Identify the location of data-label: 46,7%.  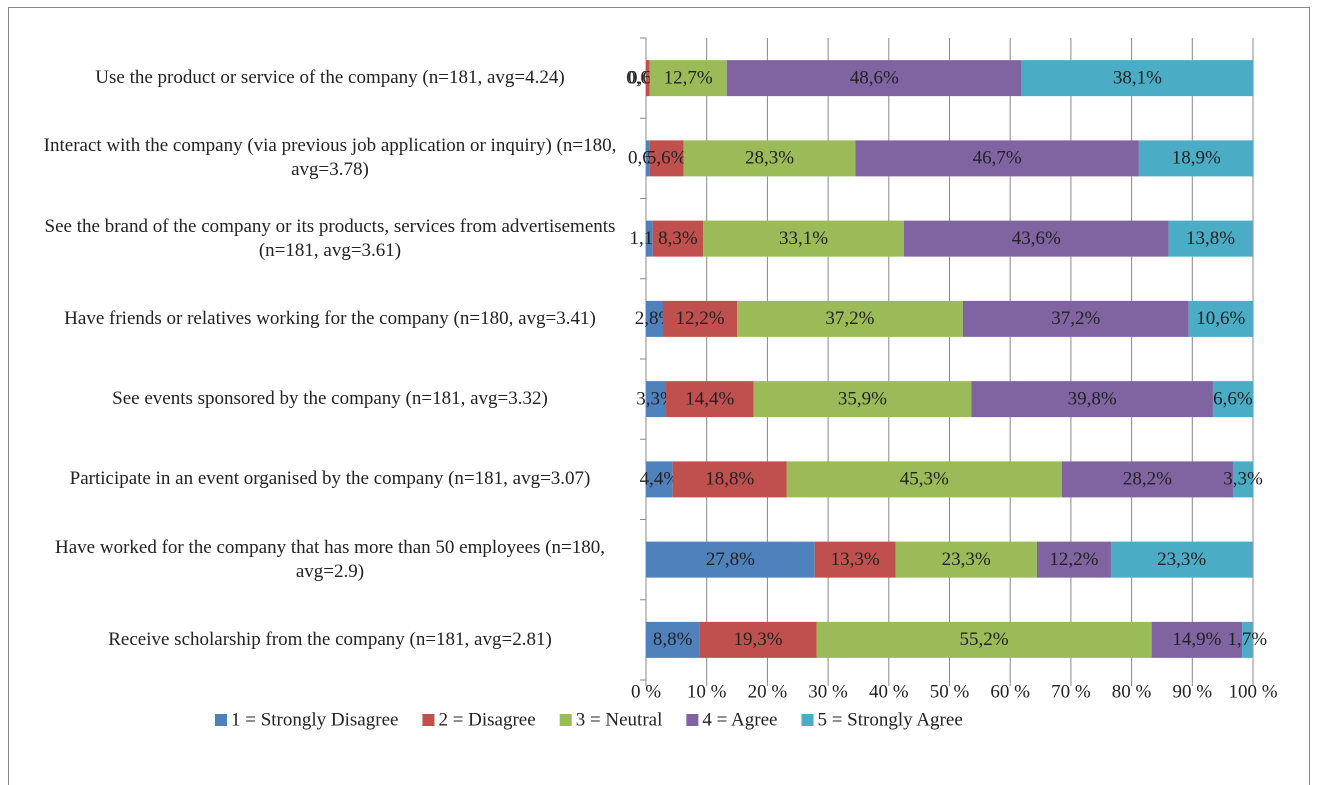
(997, 158).